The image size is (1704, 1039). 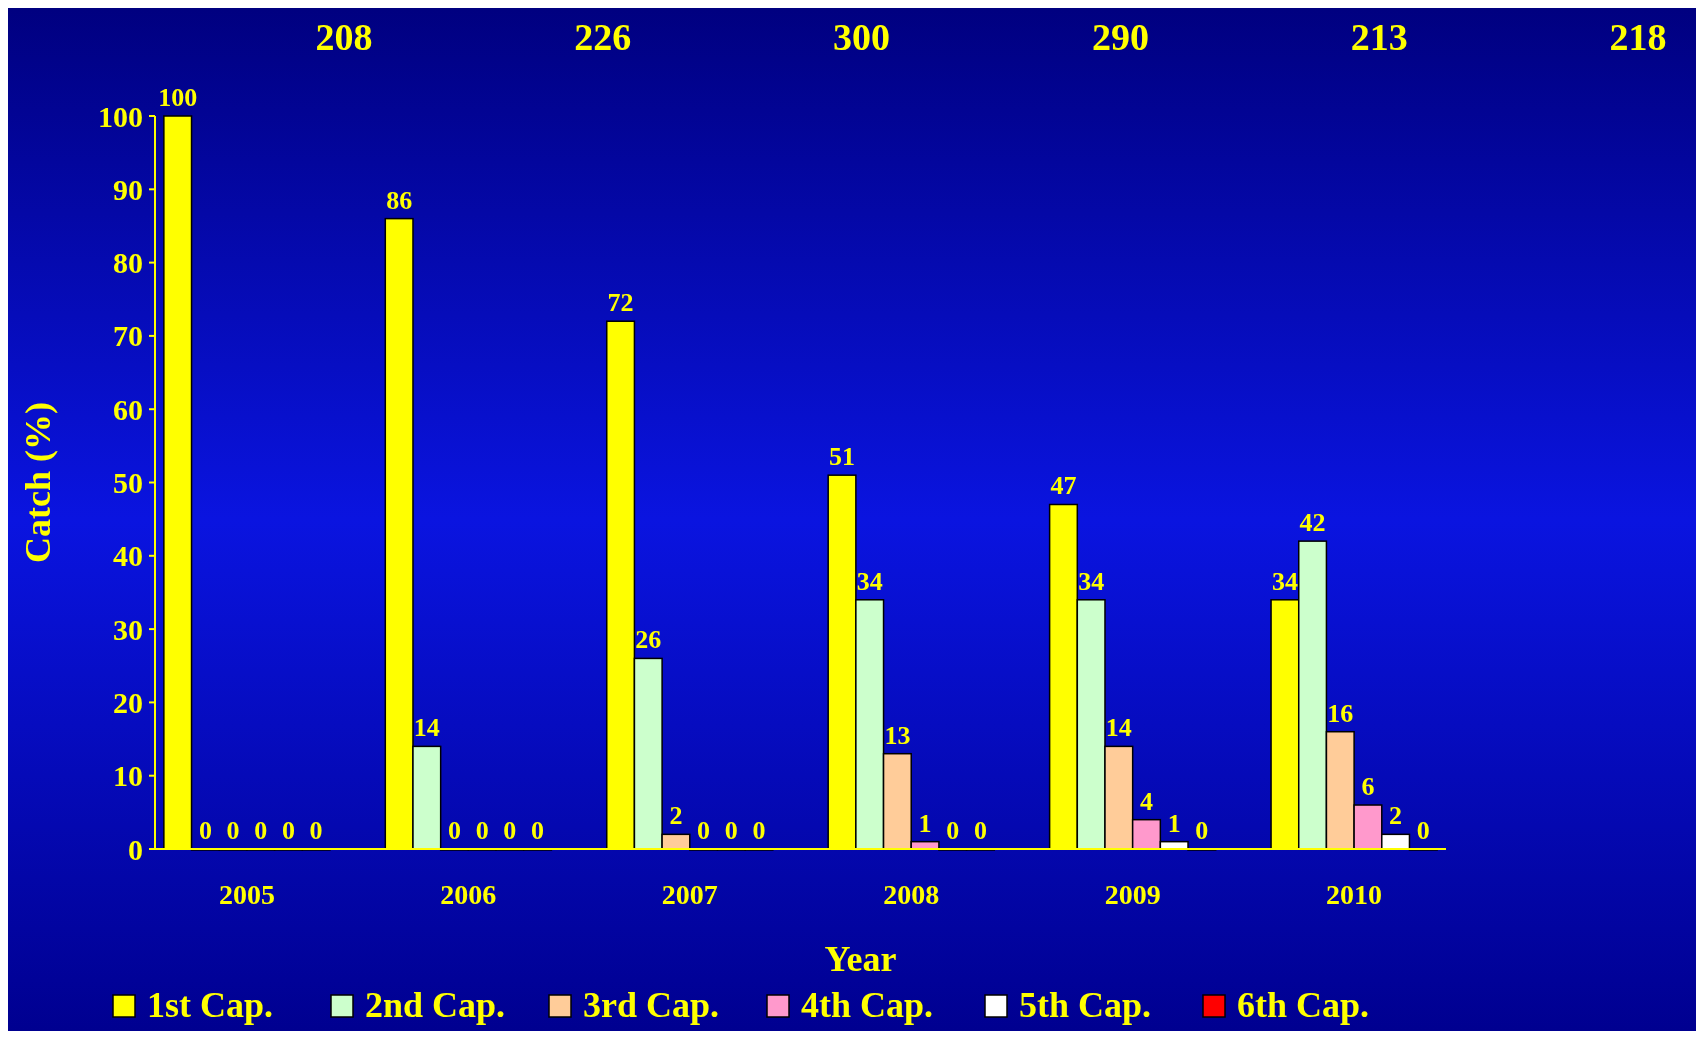 What do you see at coordinates (128, 776) in the screenshot?
I see `y-tick-label: 10` at bounding box center [128, 776].